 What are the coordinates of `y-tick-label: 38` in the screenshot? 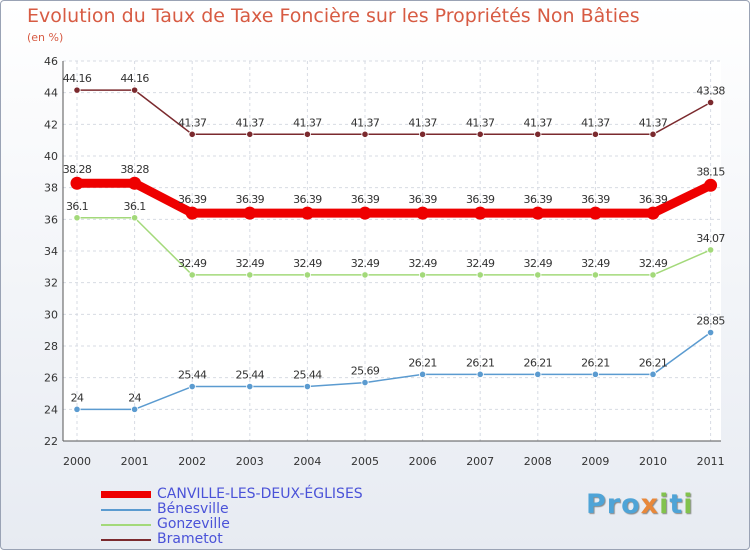 It's located at (51, 188).